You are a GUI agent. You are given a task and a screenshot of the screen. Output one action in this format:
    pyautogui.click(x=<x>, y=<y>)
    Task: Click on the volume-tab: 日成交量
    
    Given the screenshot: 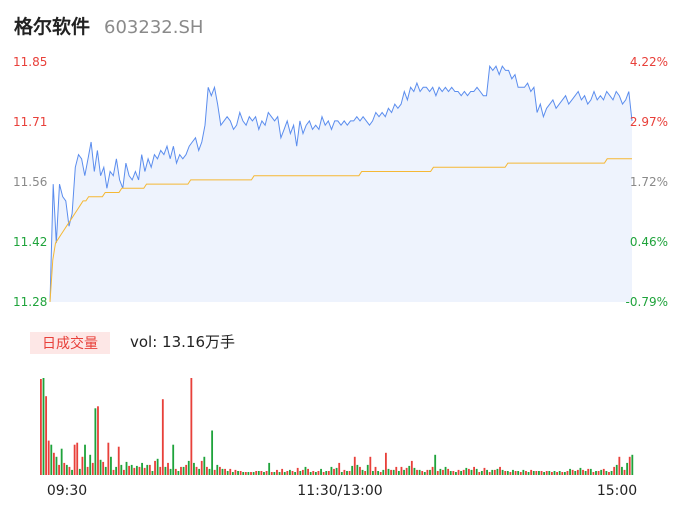 What is the action you would take?
    pyautogui.click(x=70, y=343)
    